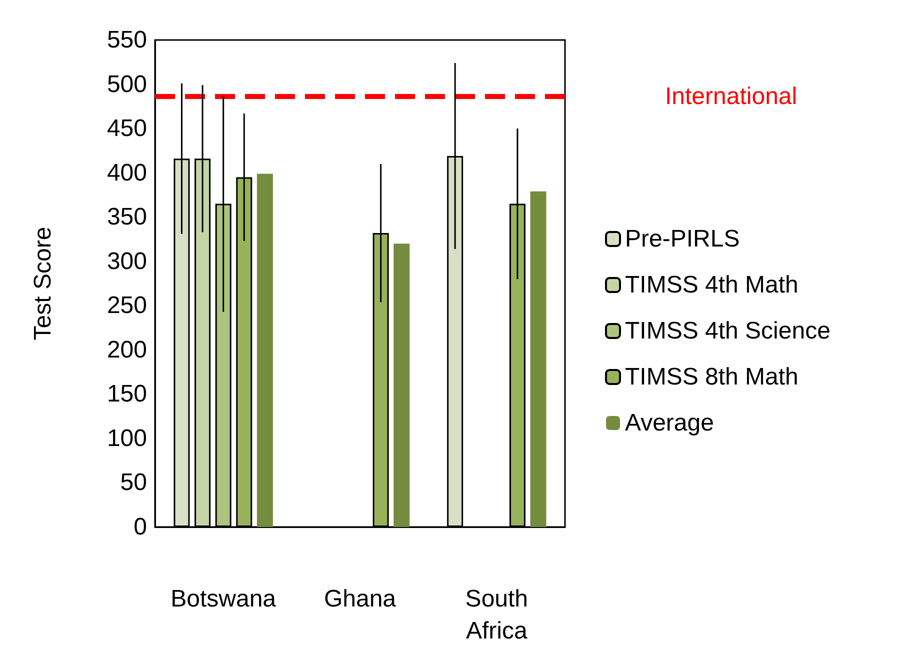 Image resolution: width=900 pixels, height=655 pixels. What do you see at coordinates (133, 482) in the screenshot?
I see `y-tick-label: 50` at bounding box center [133, 482].